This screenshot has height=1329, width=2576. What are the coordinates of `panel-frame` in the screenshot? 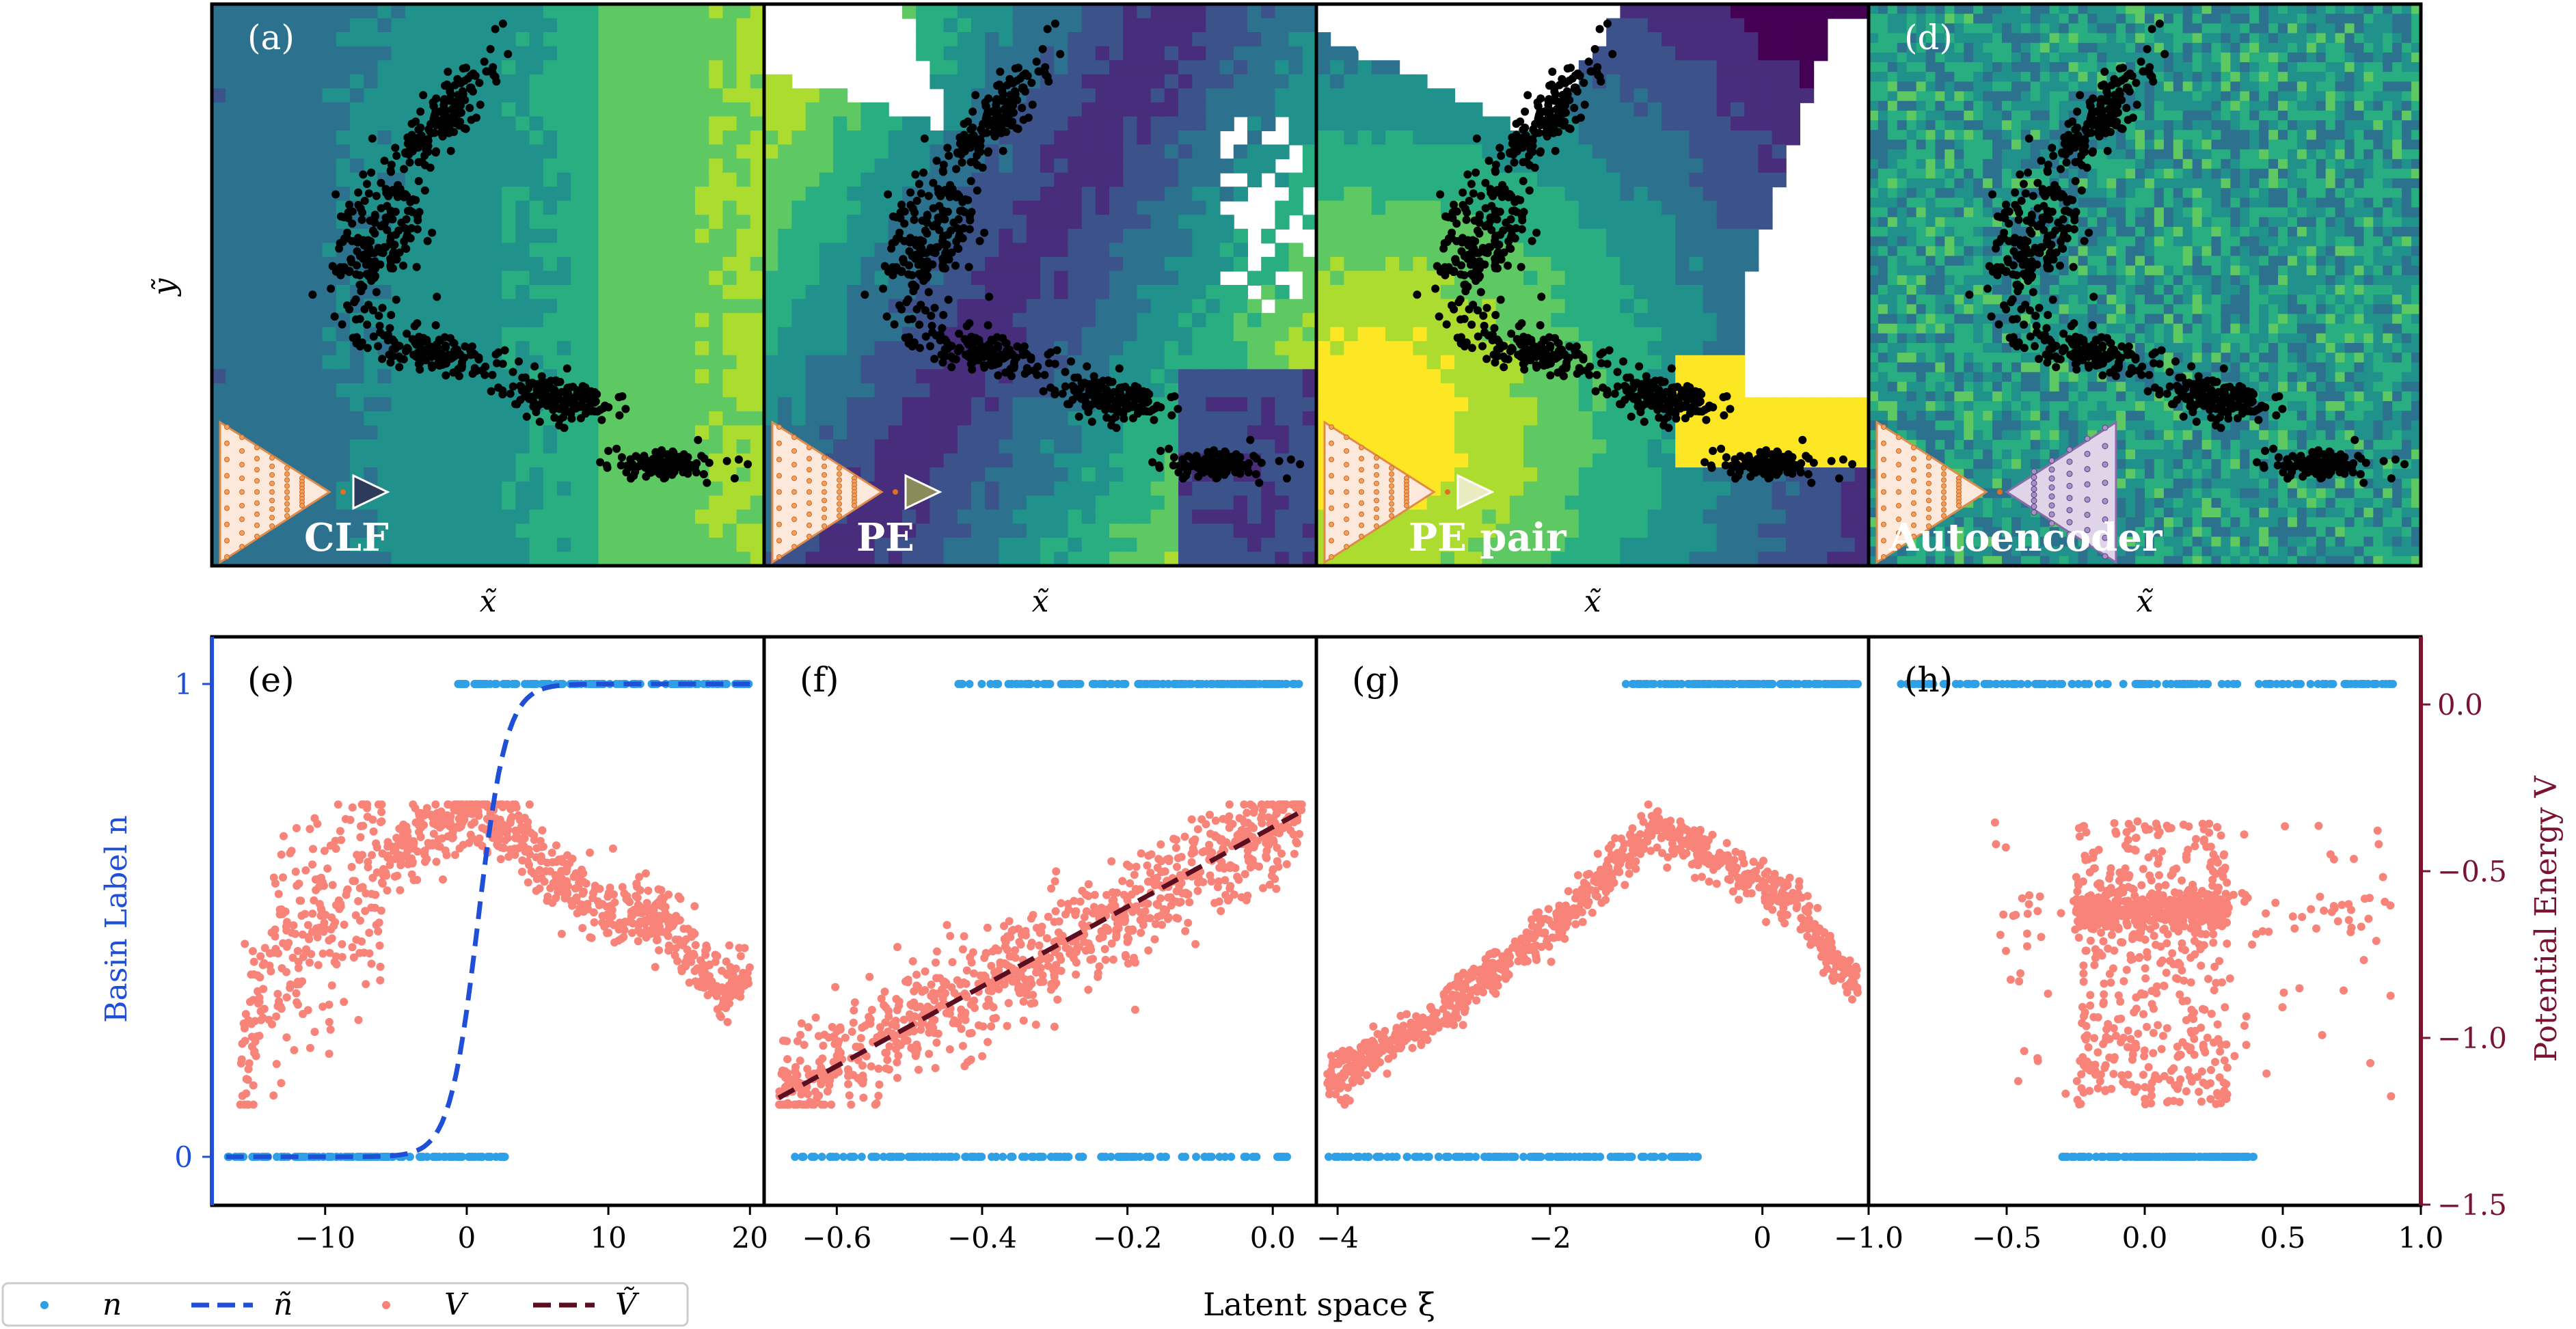 It's located at (2145, 285).